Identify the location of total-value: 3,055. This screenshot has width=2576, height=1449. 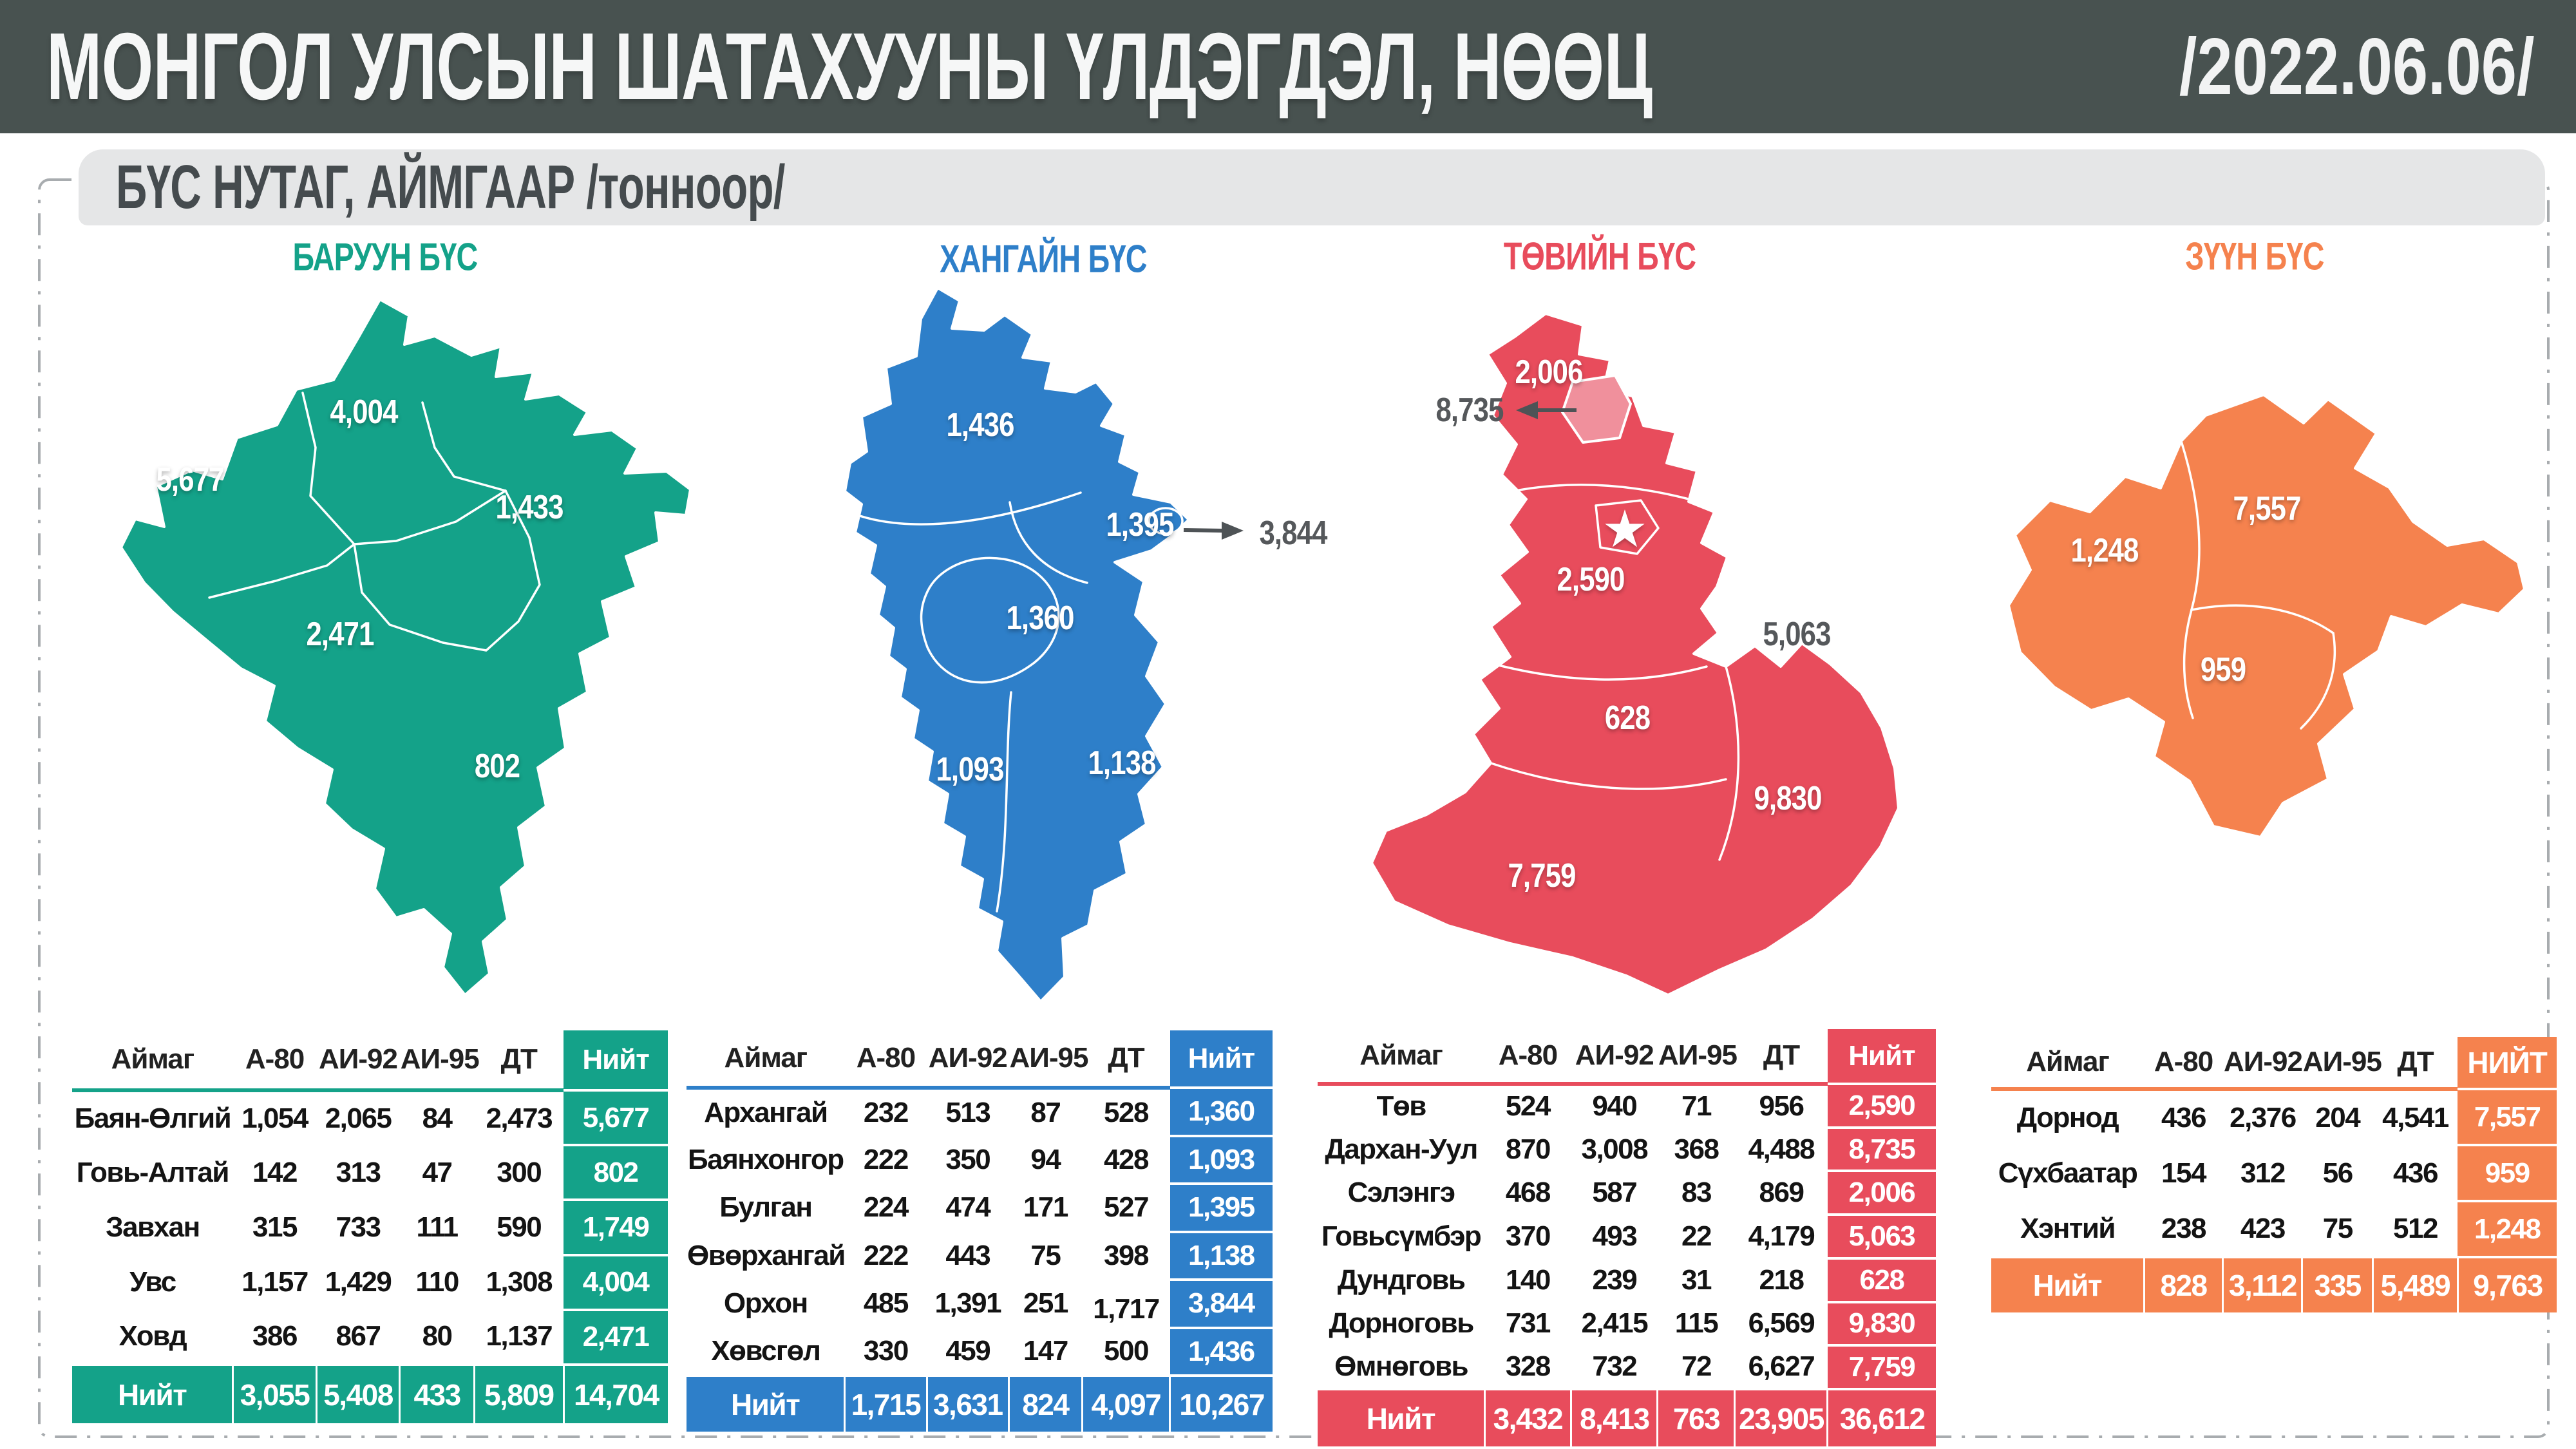
(274, 1393).